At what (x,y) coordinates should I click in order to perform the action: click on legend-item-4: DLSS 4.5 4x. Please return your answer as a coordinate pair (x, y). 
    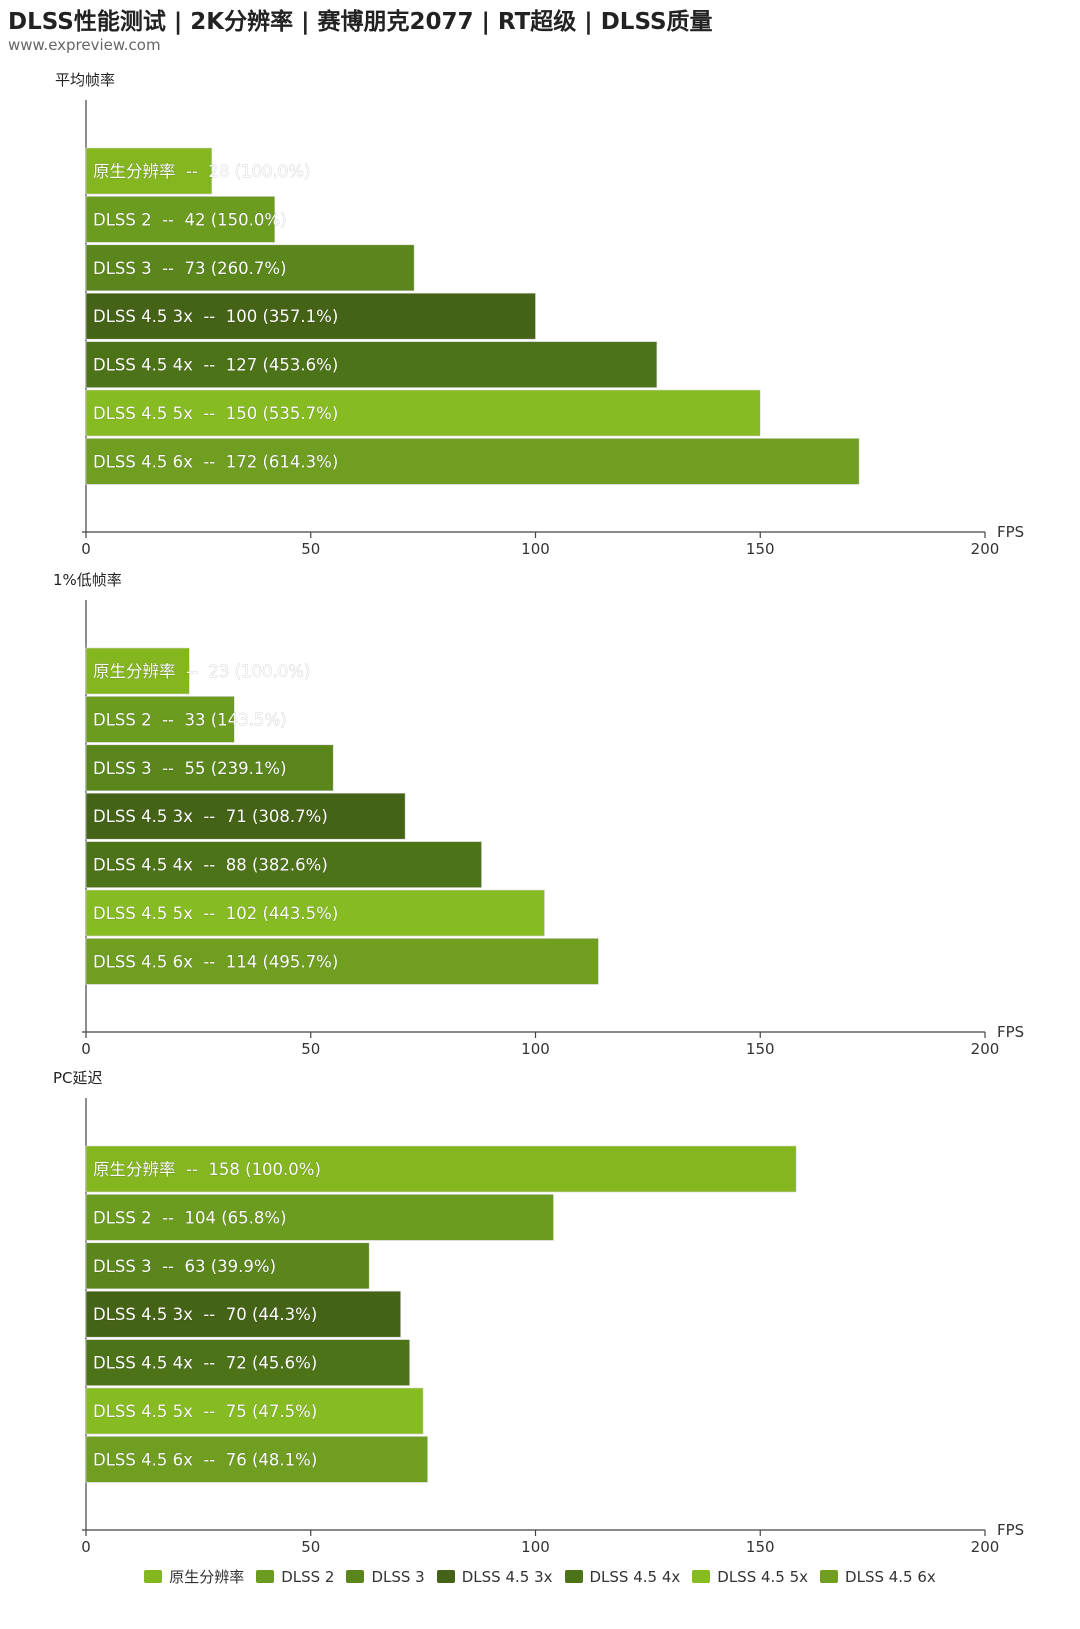
    Looking at the image, I should click on (622, 1577).